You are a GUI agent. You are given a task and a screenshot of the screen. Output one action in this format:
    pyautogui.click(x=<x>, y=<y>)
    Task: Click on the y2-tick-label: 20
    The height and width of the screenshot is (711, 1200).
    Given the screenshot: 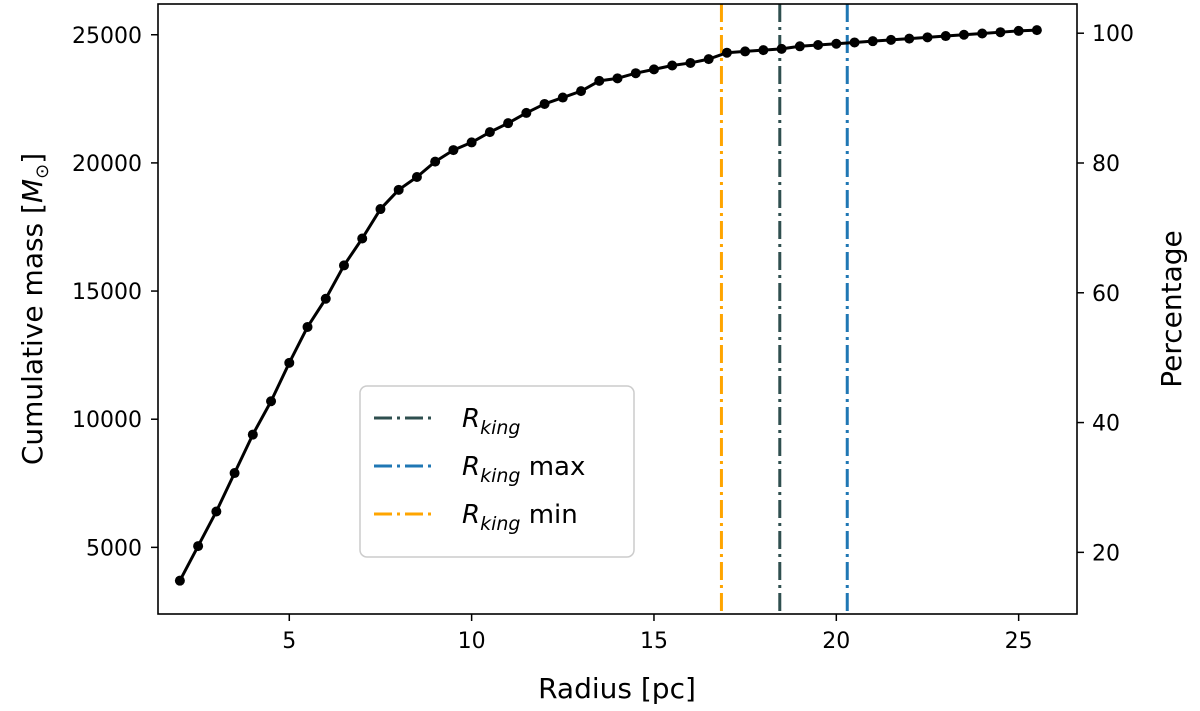 What is the action you would take?
    pyautogui.click(x=1106, y=553)
    